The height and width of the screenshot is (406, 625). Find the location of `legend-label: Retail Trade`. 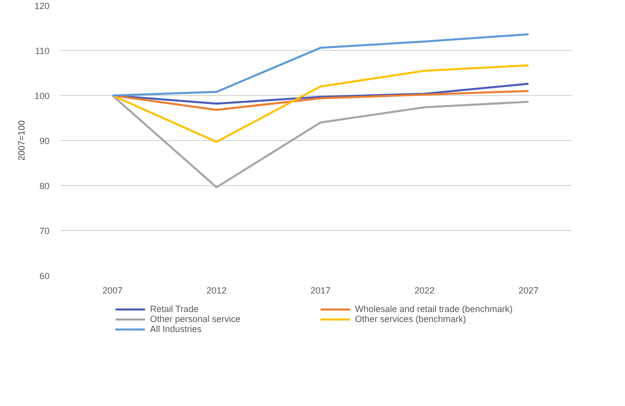

legend-label: Retail Trade is located at coordinates (175, 309).